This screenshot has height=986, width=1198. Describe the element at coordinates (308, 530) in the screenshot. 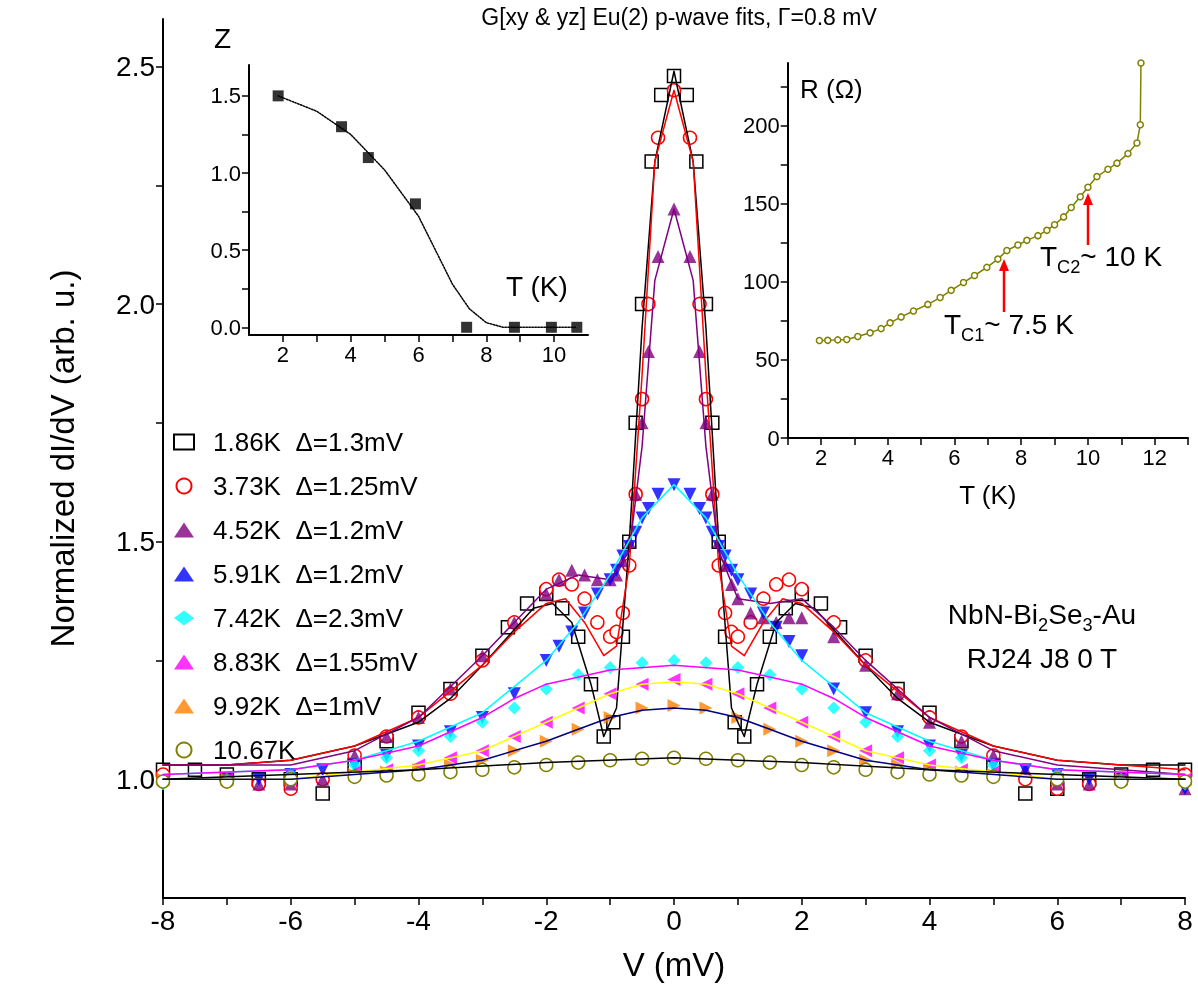

I see `legend-label: 4.52K Δ=1.2mV` at that location.